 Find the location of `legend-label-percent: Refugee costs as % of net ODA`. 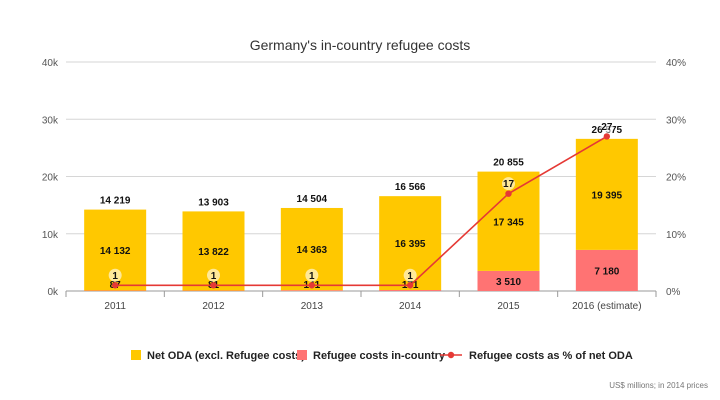

legend-label-percent: Refugee costs as % of net ODA is located at coordinates (551, 356).